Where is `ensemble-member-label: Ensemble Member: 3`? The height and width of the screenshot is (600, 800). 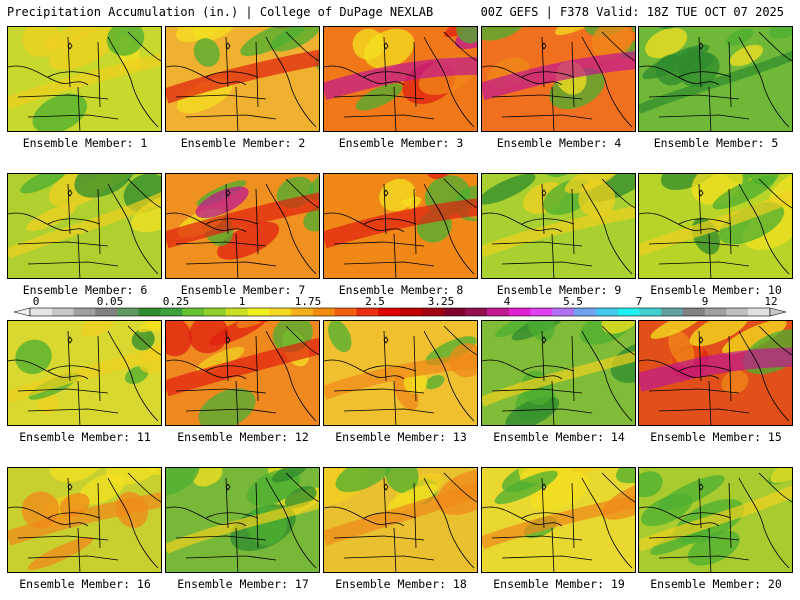 ensemble-member-label: Ensemble Member: 3 is located at coordinates (401, 143).